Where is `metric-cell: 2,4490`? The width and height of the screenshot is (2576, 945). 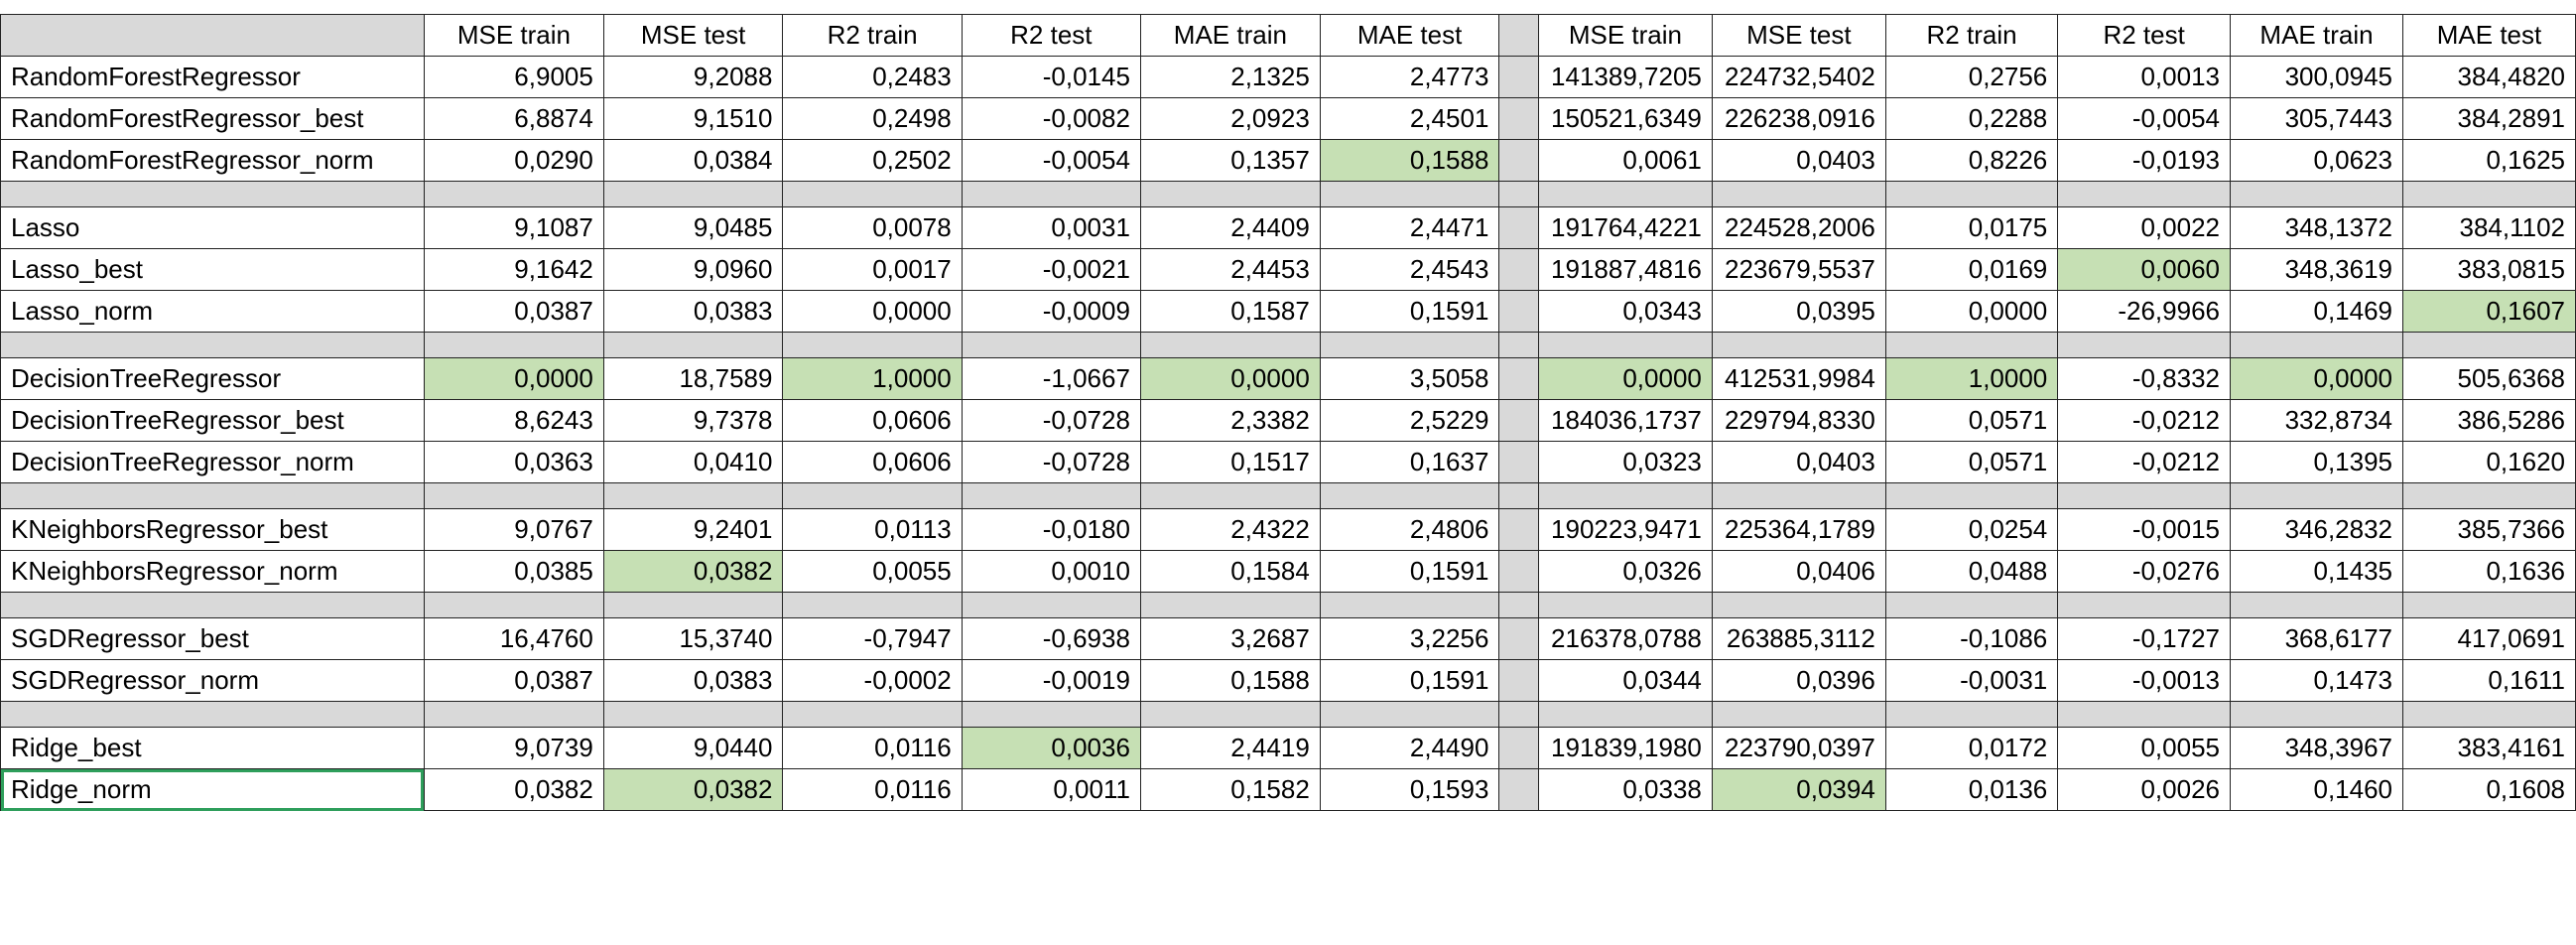 metric-cell: 2,4490 is located at coordinates (1410, 748).